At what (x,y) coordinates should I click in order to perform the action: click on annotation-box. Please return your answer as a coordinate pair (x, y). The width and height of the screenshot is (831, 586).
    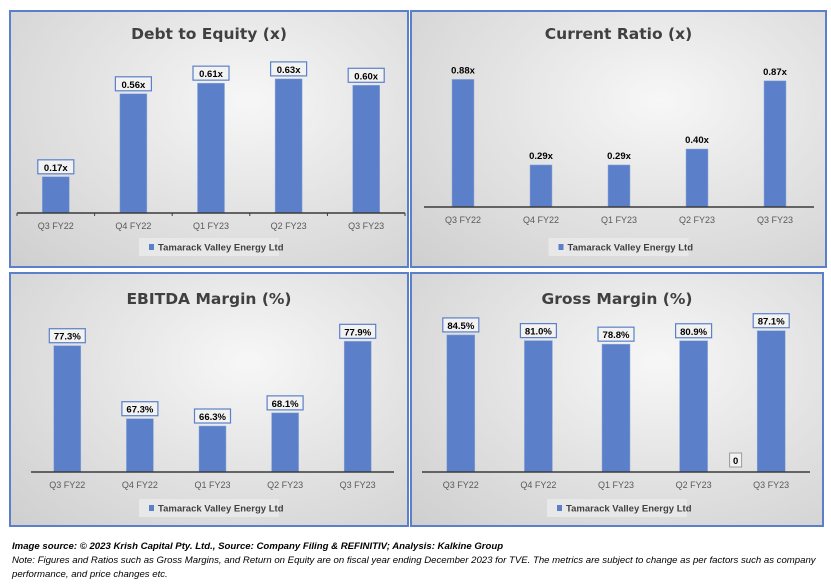
    Looking at the image, I should click on (736, 460).